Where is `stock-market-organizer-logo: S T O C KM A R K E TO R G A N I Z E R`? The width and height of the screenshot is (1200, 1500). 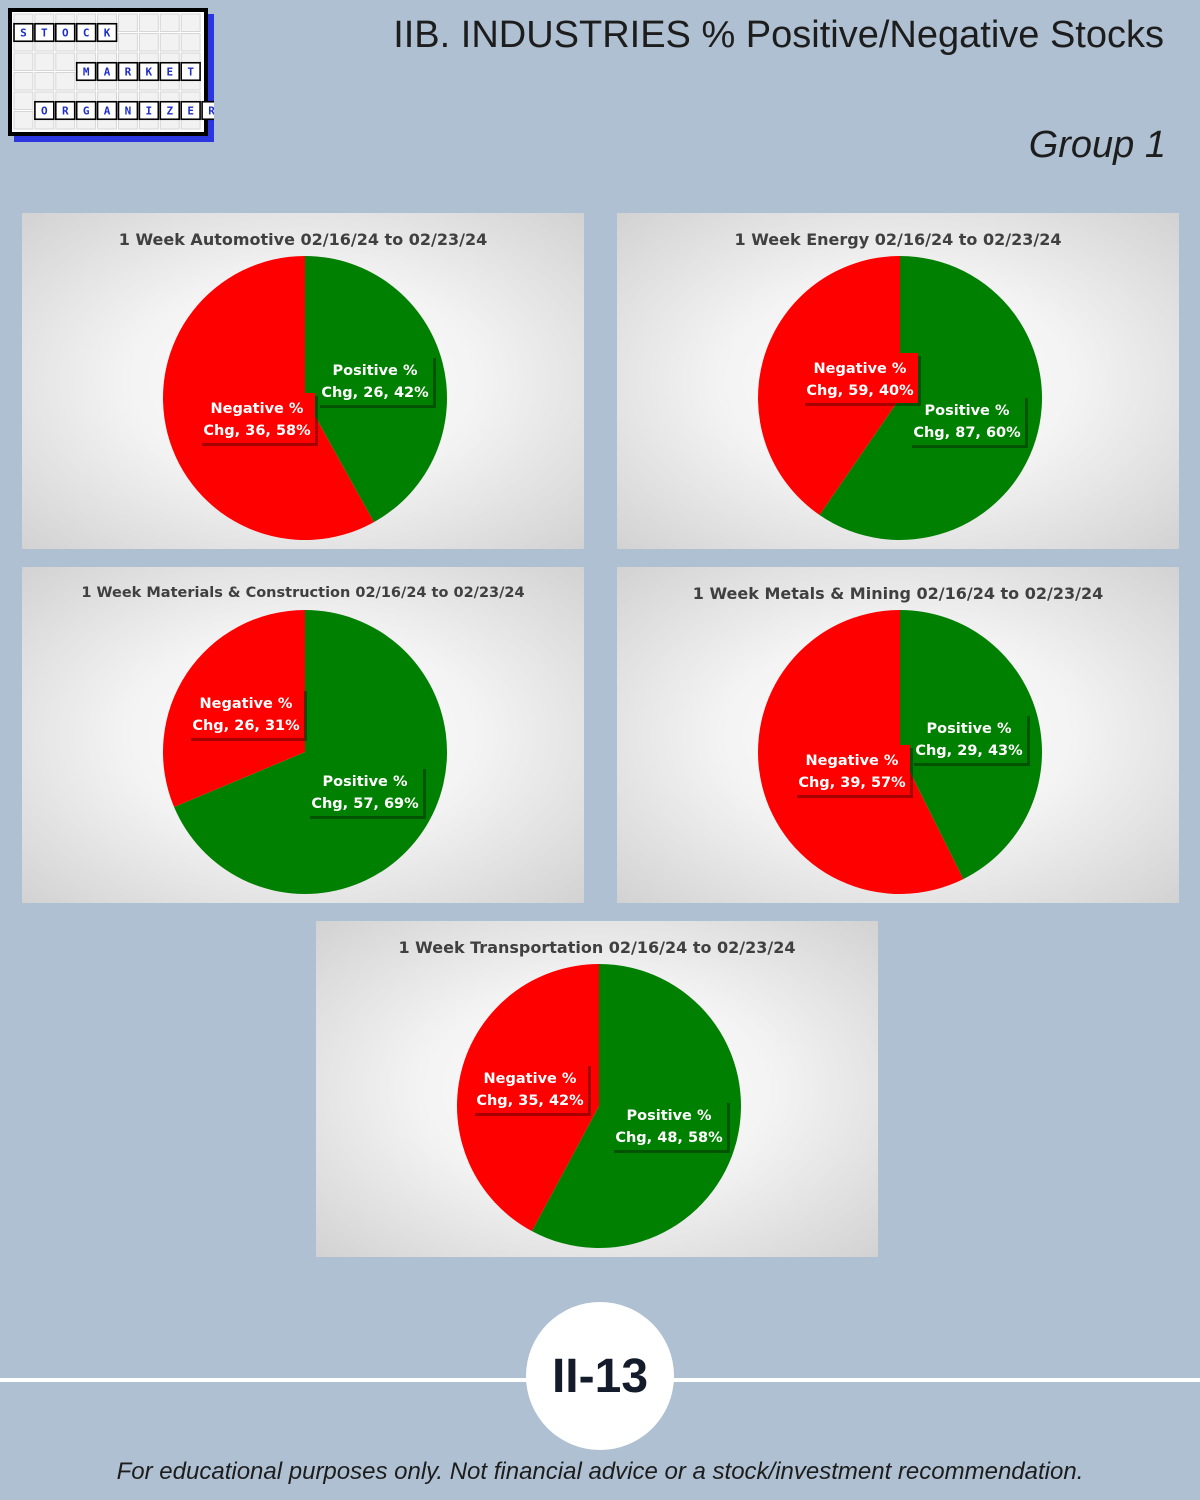
stock-market-organizer-logo: S T O C KM A R K E TO R G A N I Z E R is located at coordinates (111, 75).